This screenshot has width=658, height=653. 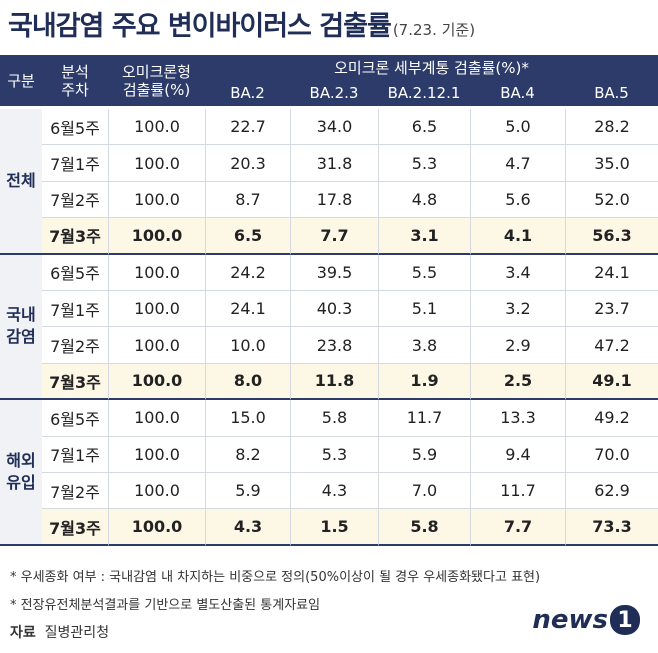 I want to click on text-line: 주차, so click(x=75, y=89).